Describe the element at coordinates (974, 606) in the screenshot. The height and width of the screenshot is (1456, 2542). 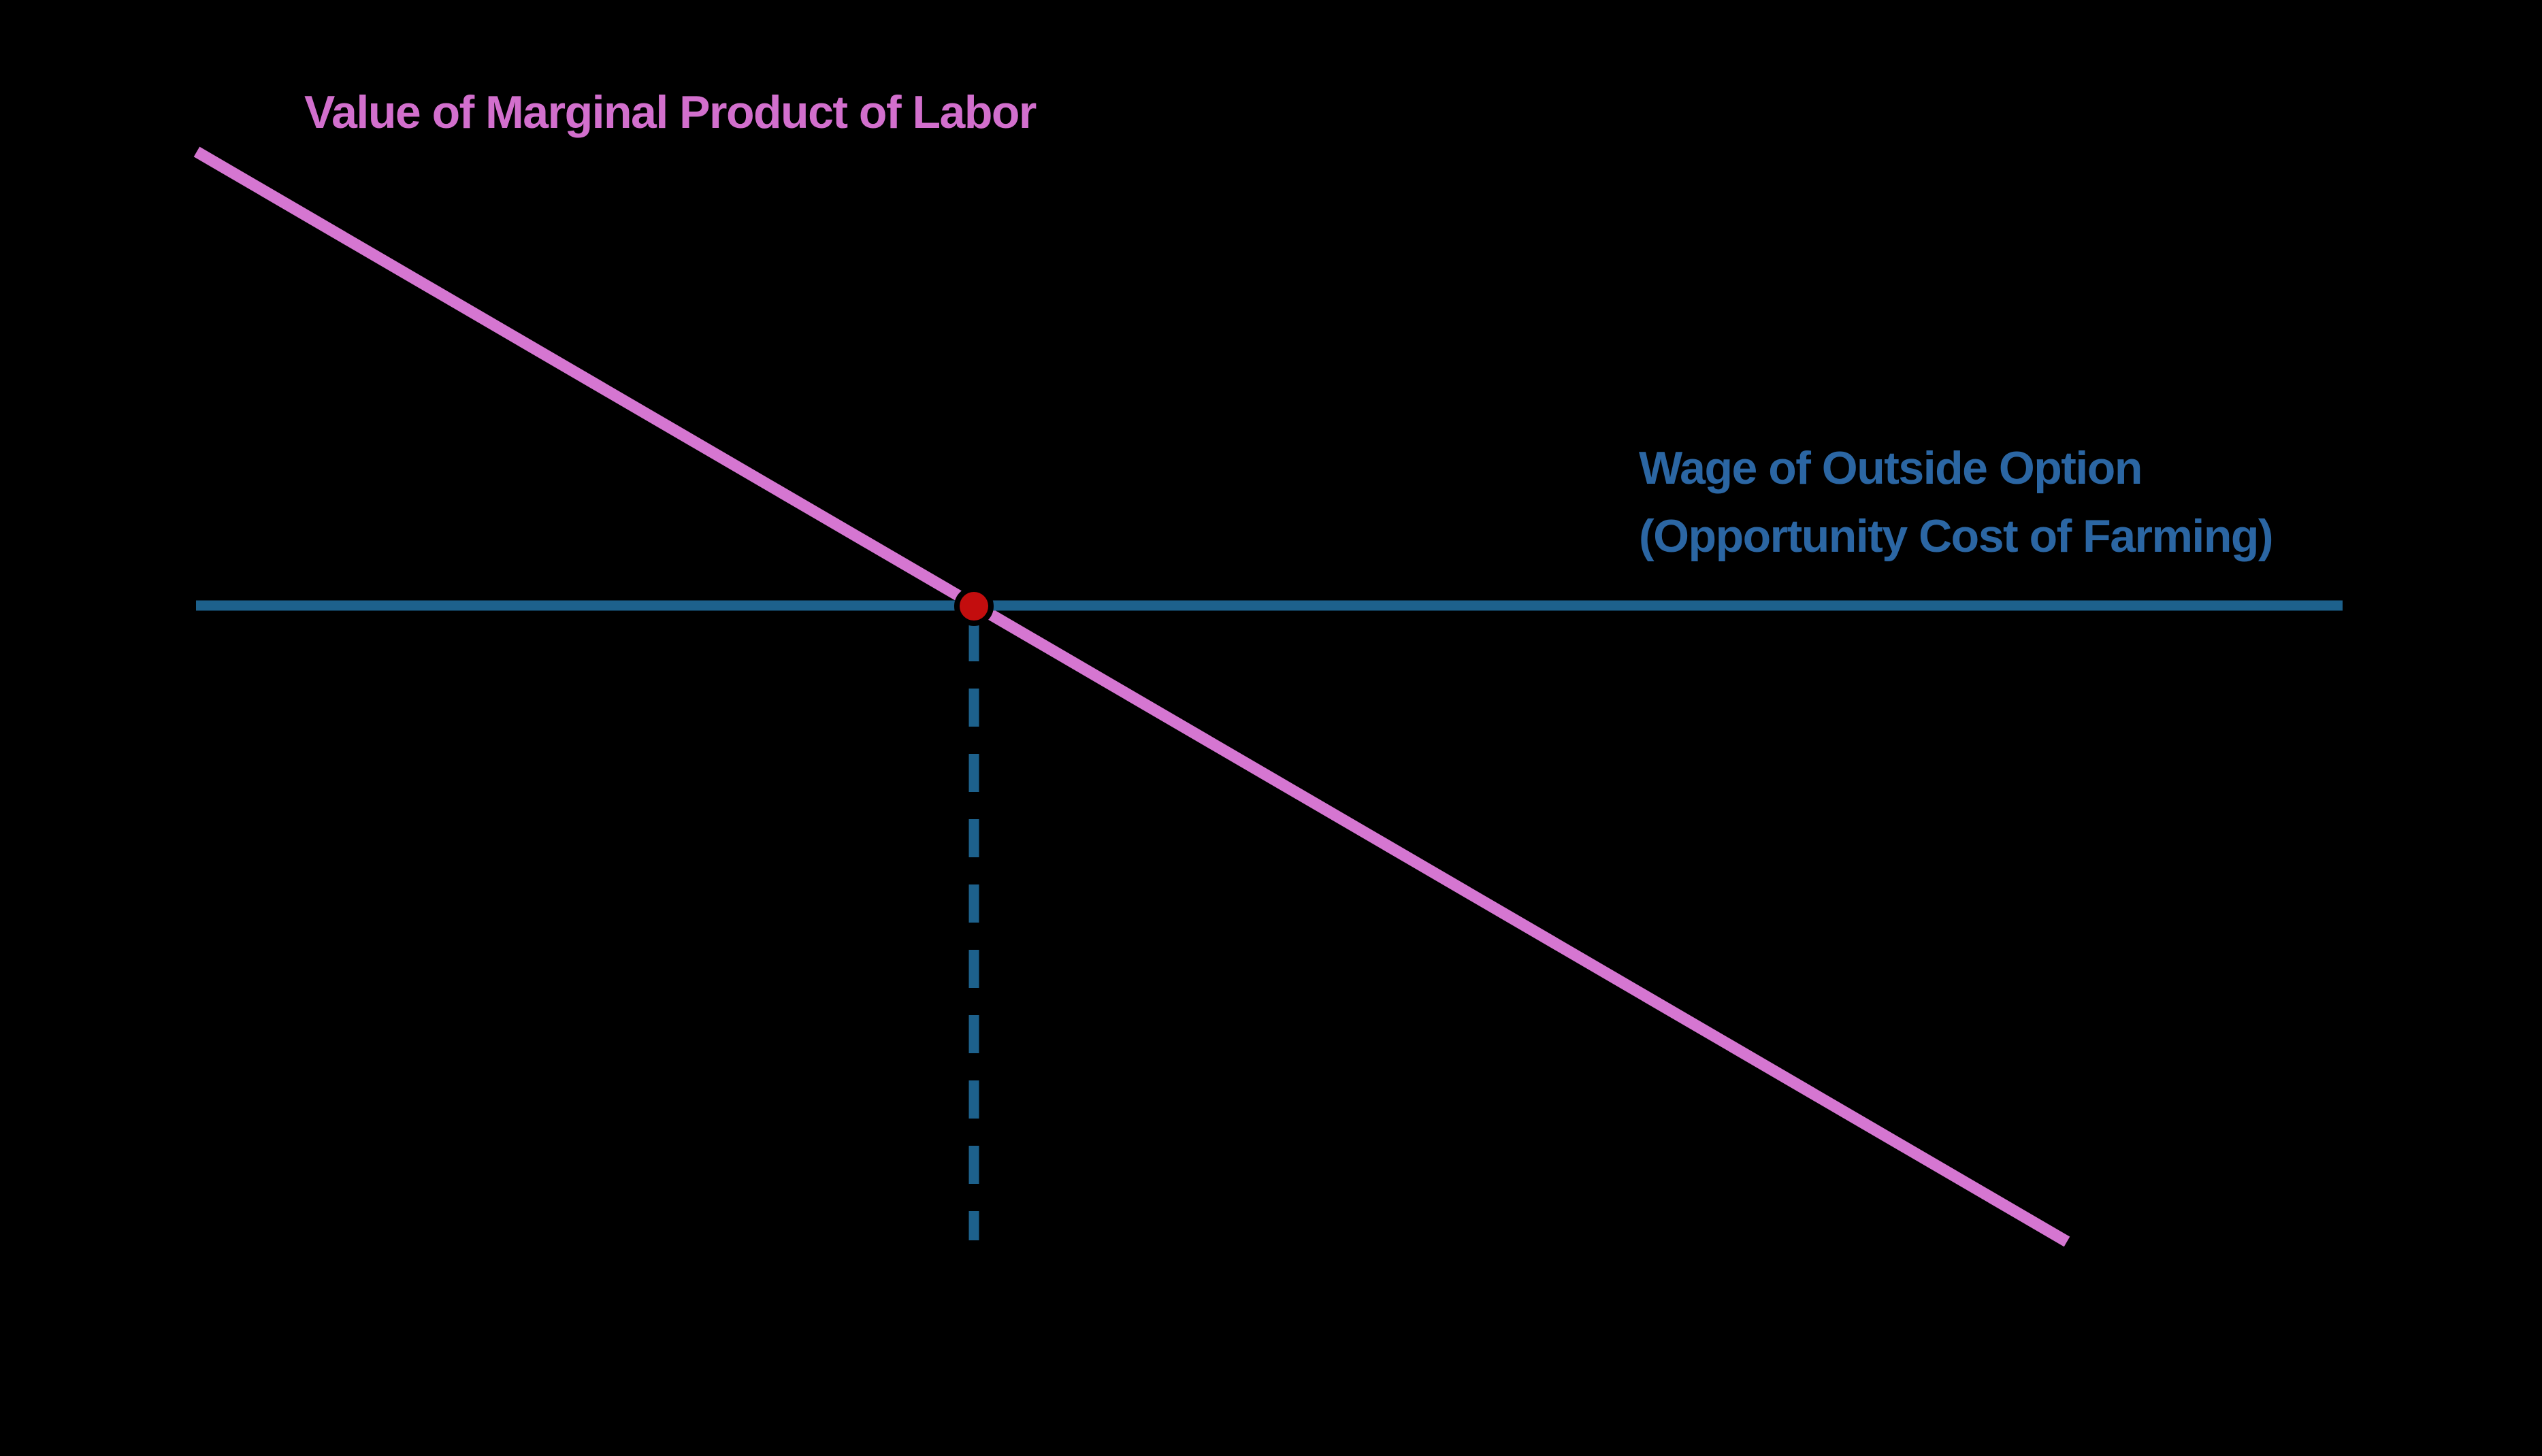
I see `equilibrium-point-marker` at that location.